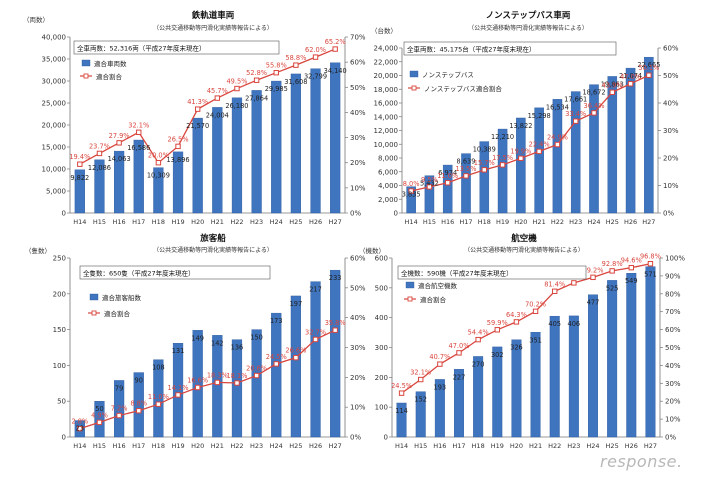 This screenshot has height=478, width=706. What do you see at coordinates (56, 192) in the screenshot?
I see `left-tick-label: 5,000` at bounding box center [56, 192].